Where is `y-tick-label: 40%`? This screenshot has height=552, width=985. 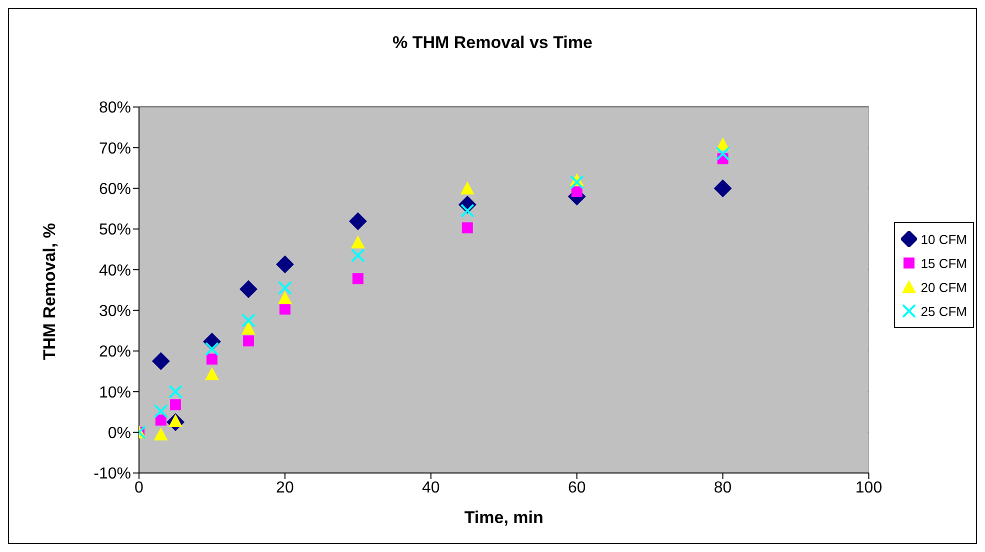 y-tick-label: 40% is located at coordinates (114, 271).